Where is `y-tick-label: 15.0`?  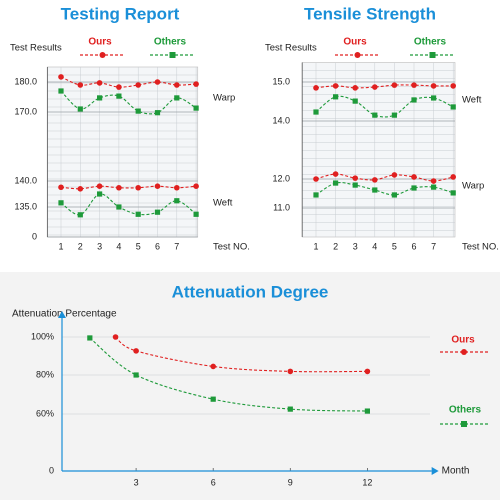
y-tick-label: 15.0 is located at coordinates (281, 81).